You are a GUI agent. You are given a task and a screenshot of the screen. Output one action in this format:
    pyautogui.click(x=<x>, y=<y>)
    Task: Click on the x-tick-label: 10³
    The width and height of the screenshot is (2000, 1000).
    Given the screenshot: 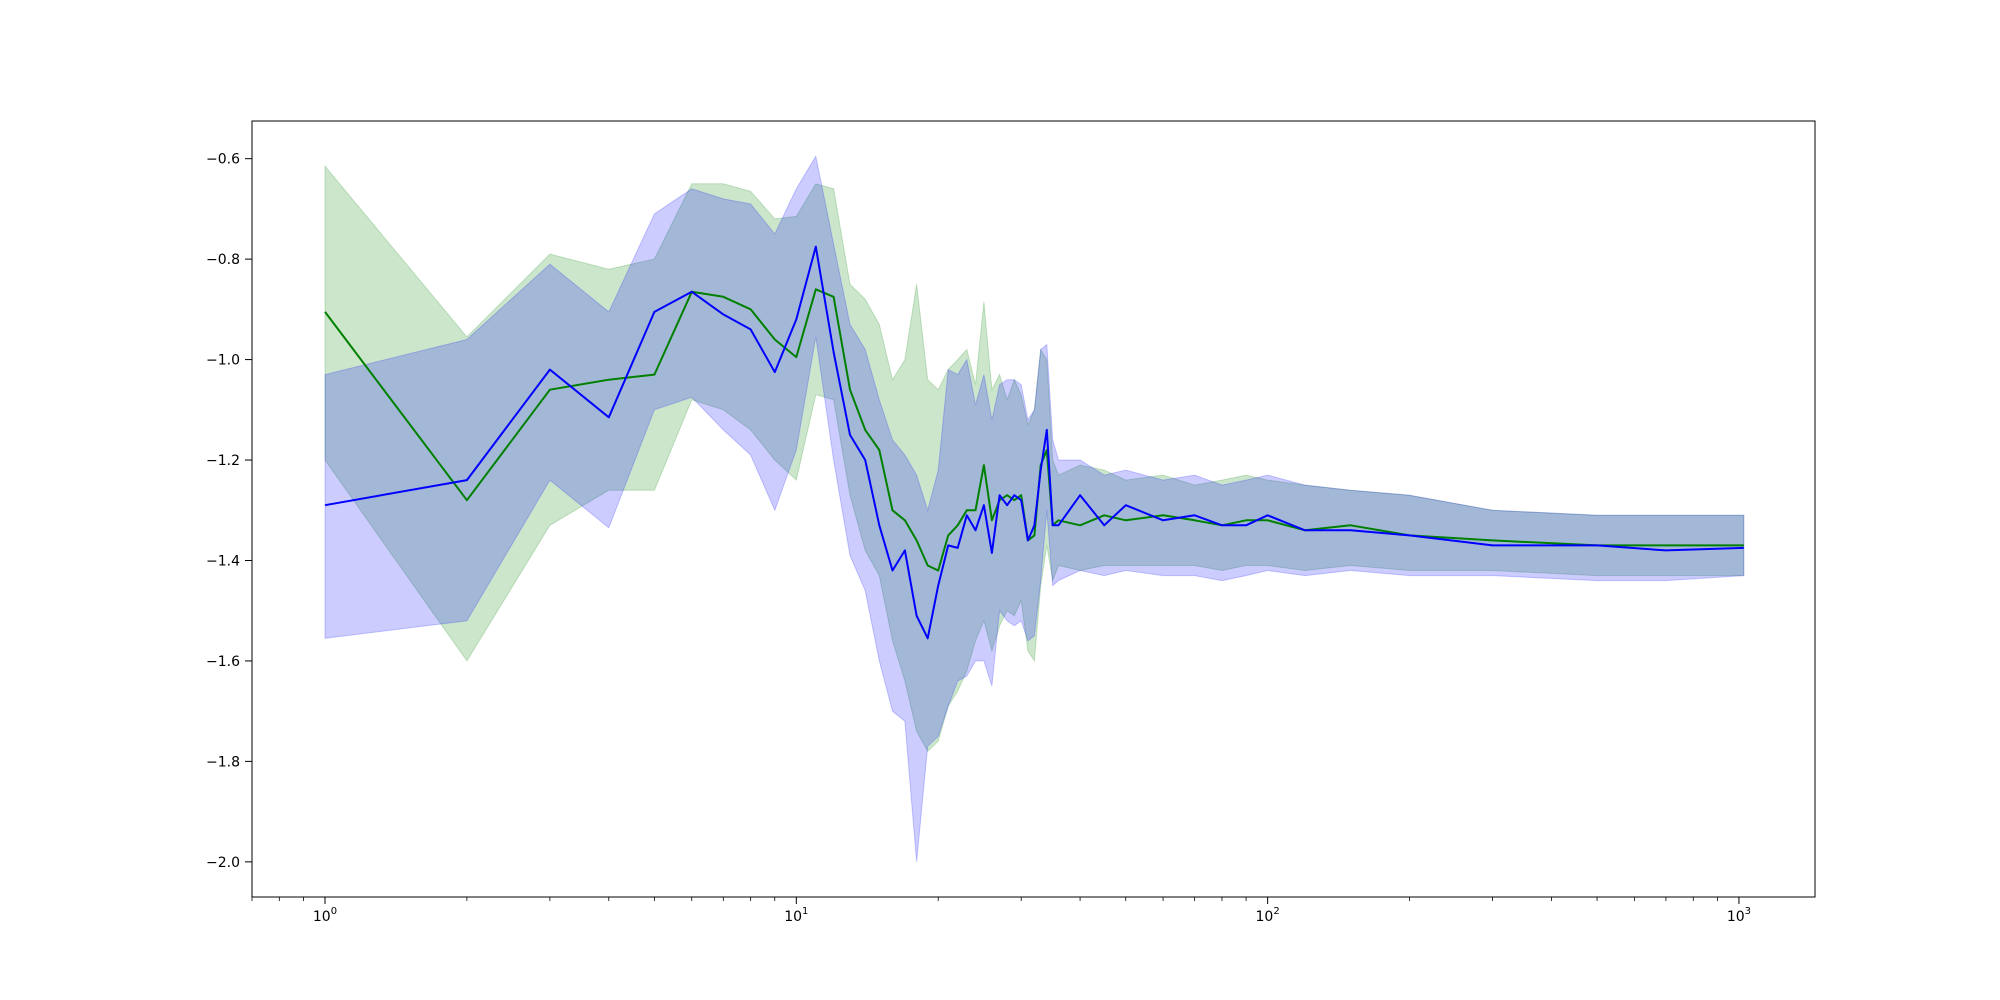 What is the action you would take?
    pyautogui.click(x=1739, y=915)
    